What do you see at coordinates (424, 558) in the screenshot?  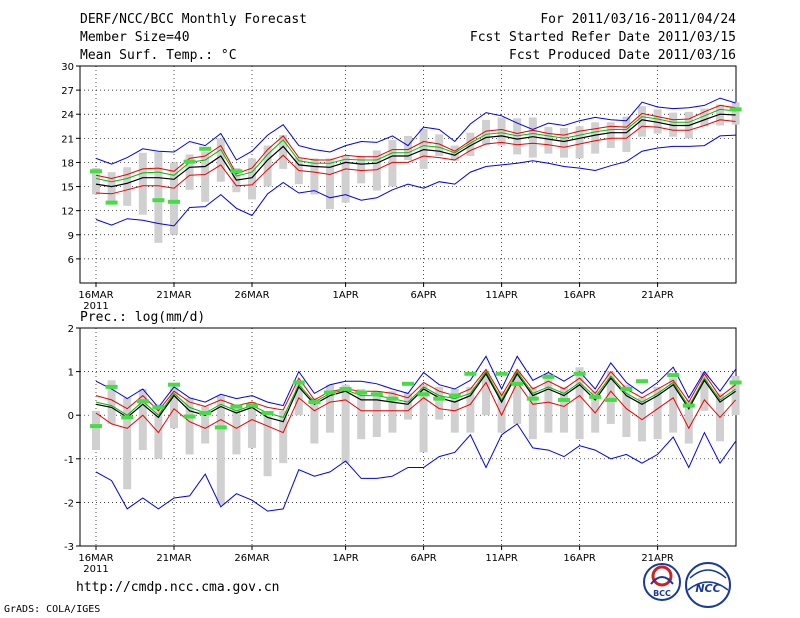 I see `precip-xtick-label: 6APR` at bounding box center [424, 558].